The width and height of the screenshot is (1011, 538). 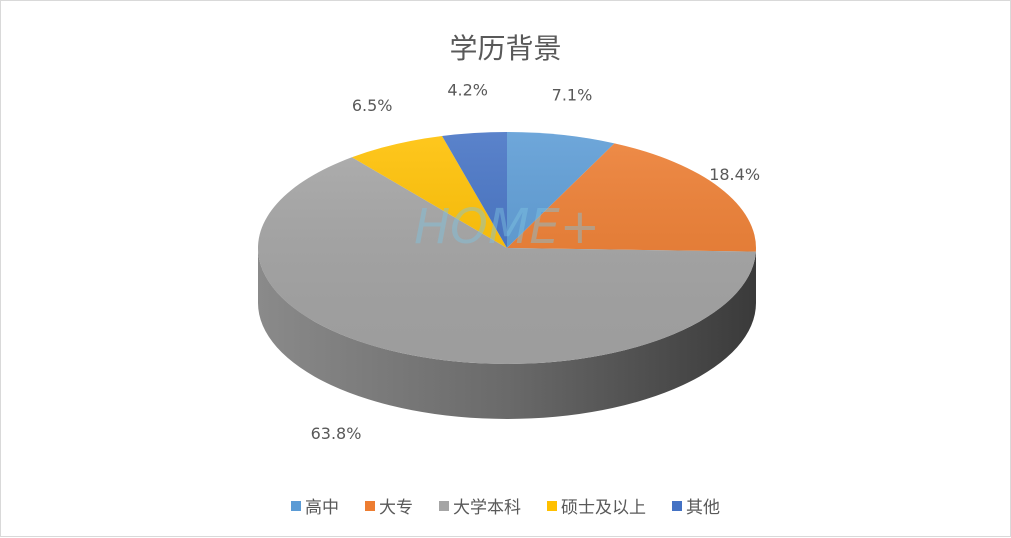 What do you see at coordinates (507, 227) in the screenshot?
I see `watermark-logo: HOME+` at bounding box center [507, 227].